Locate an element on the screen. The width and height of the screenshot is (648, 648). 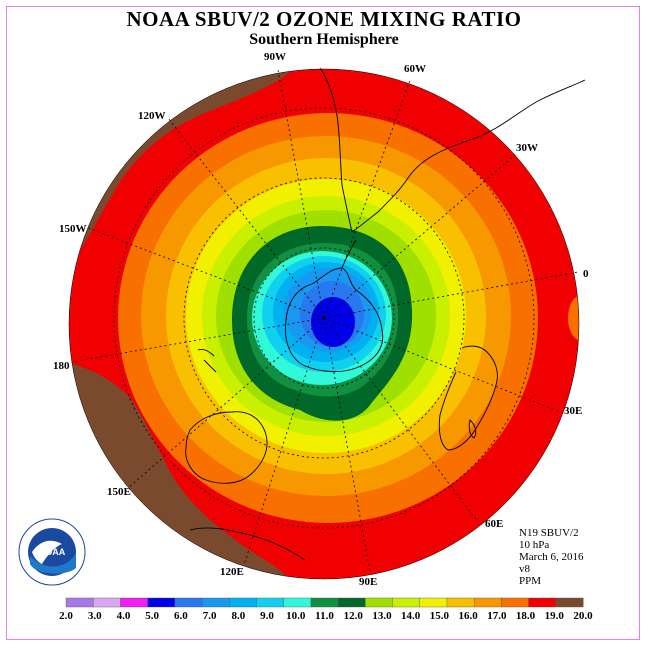
australia-outline is located at coordinates (226, 447).